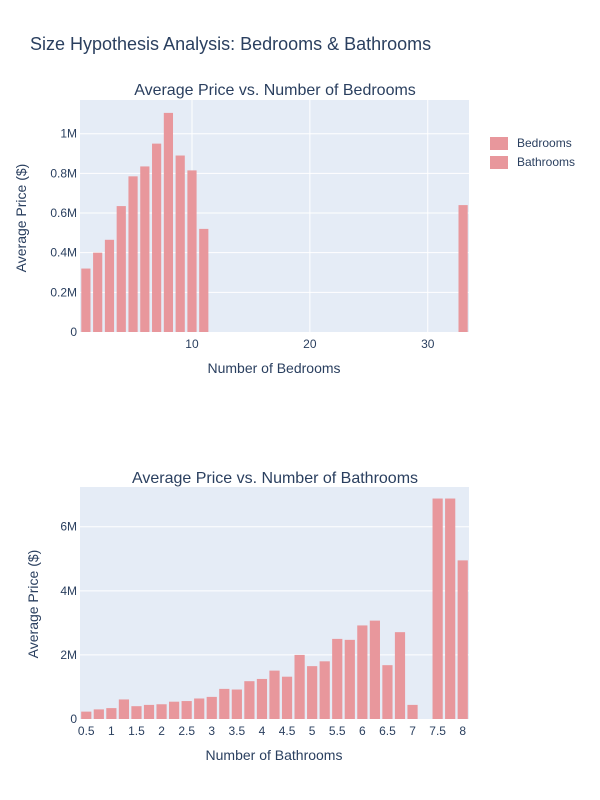  What do you see at coordinates (499, 162) in the screenshot?
I see `legend-swatch-bathrooms` at bounding box center [499, 162].